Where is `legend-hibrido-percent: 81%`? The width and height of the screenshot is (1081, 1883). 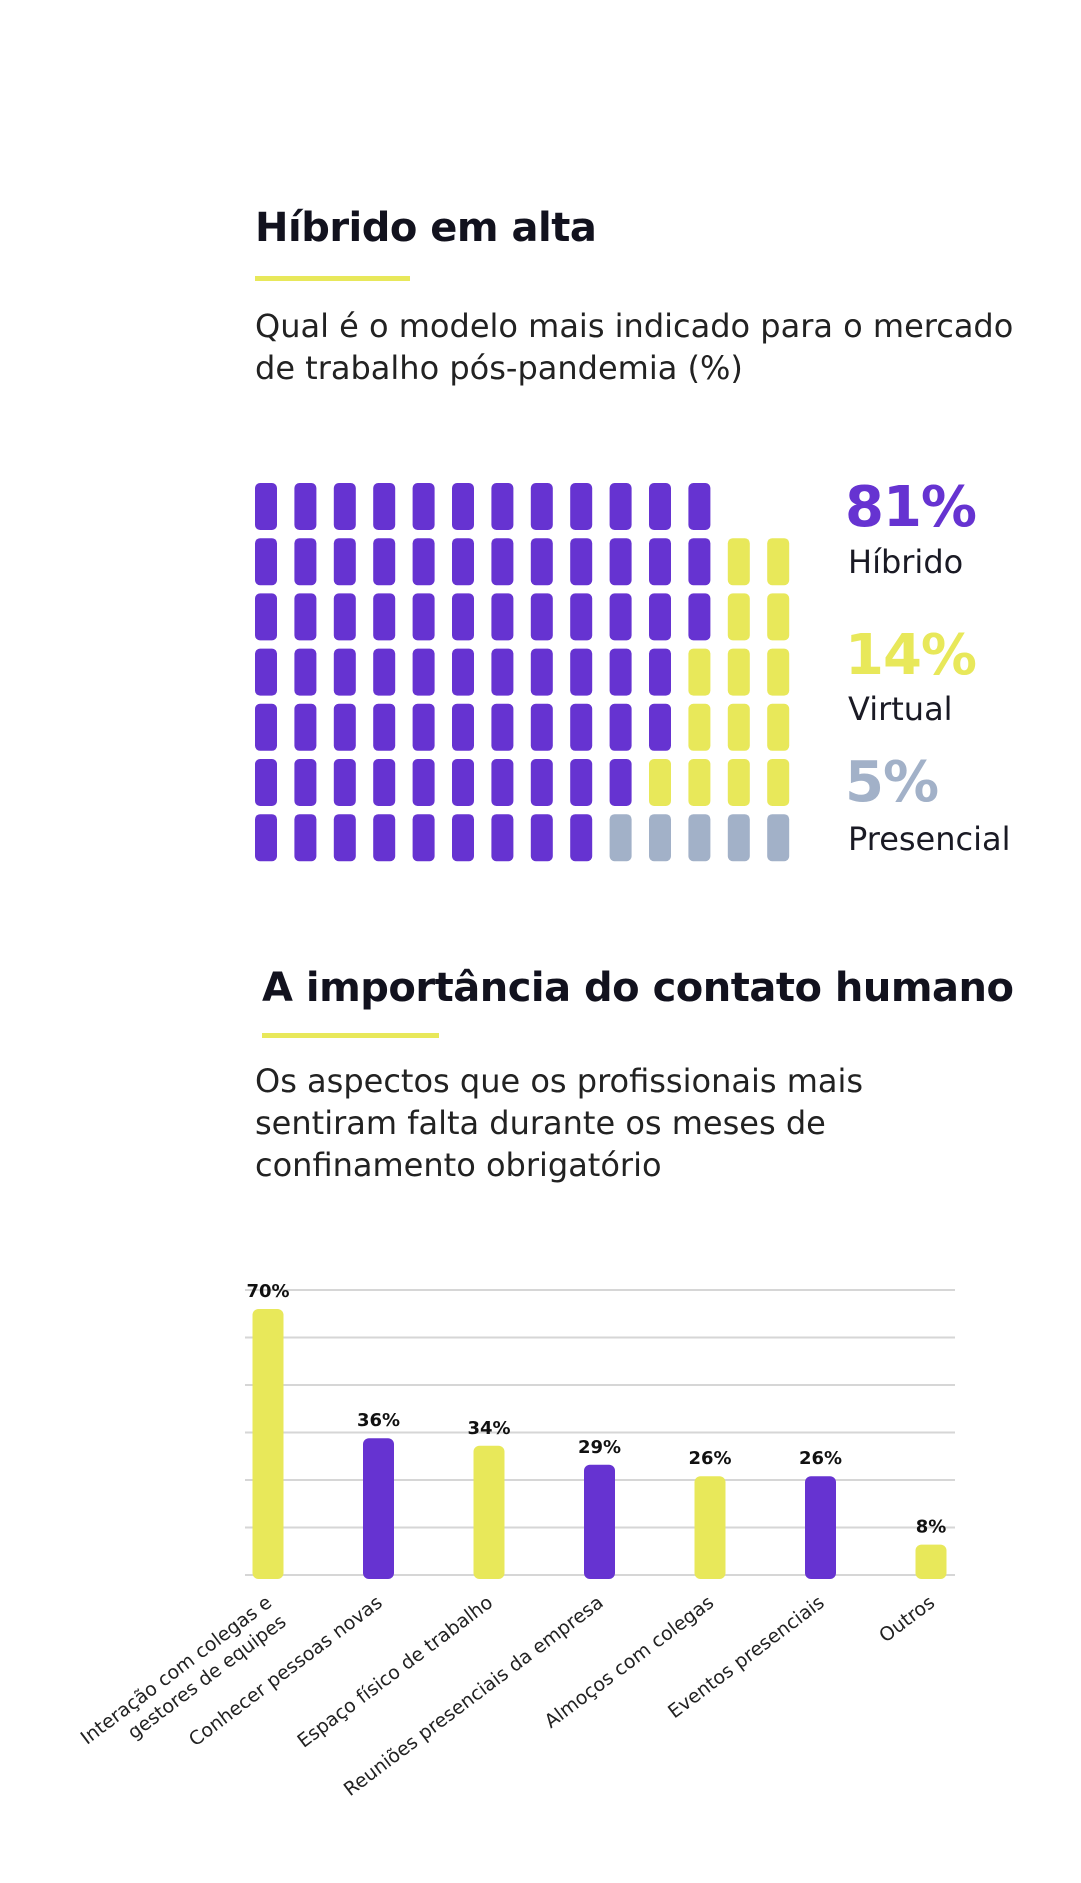 legend-hibrido-percent: 81% is located at coordinates (911, 507).